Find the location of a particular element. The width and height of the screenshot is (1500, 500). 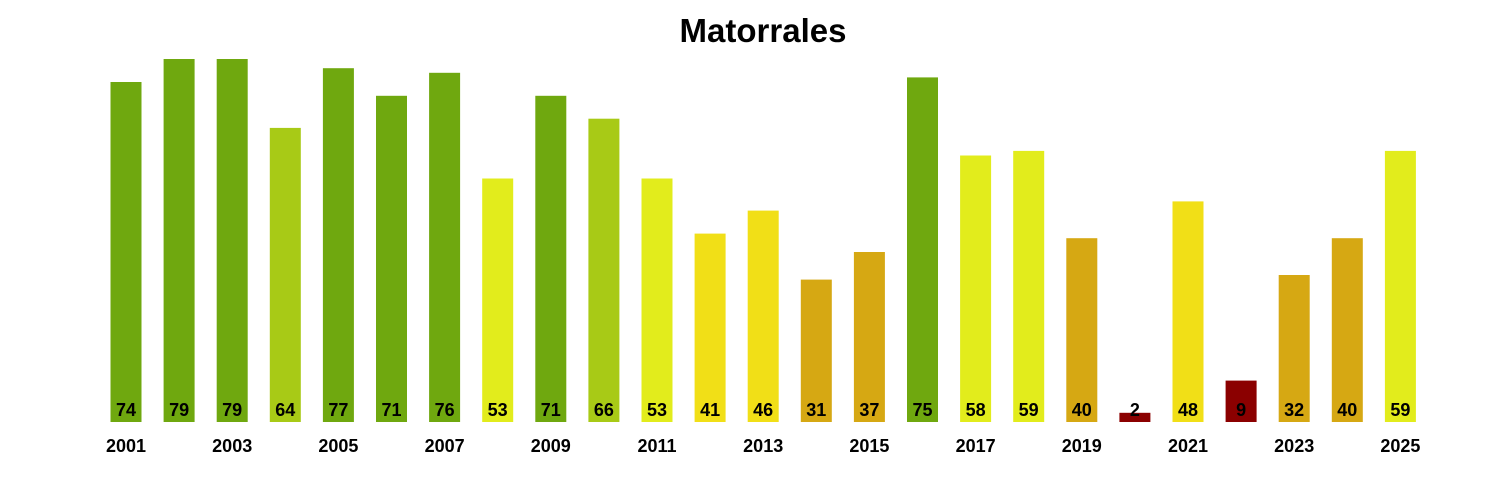

value-label-2001: 74 is located at coordinates (126, 410).